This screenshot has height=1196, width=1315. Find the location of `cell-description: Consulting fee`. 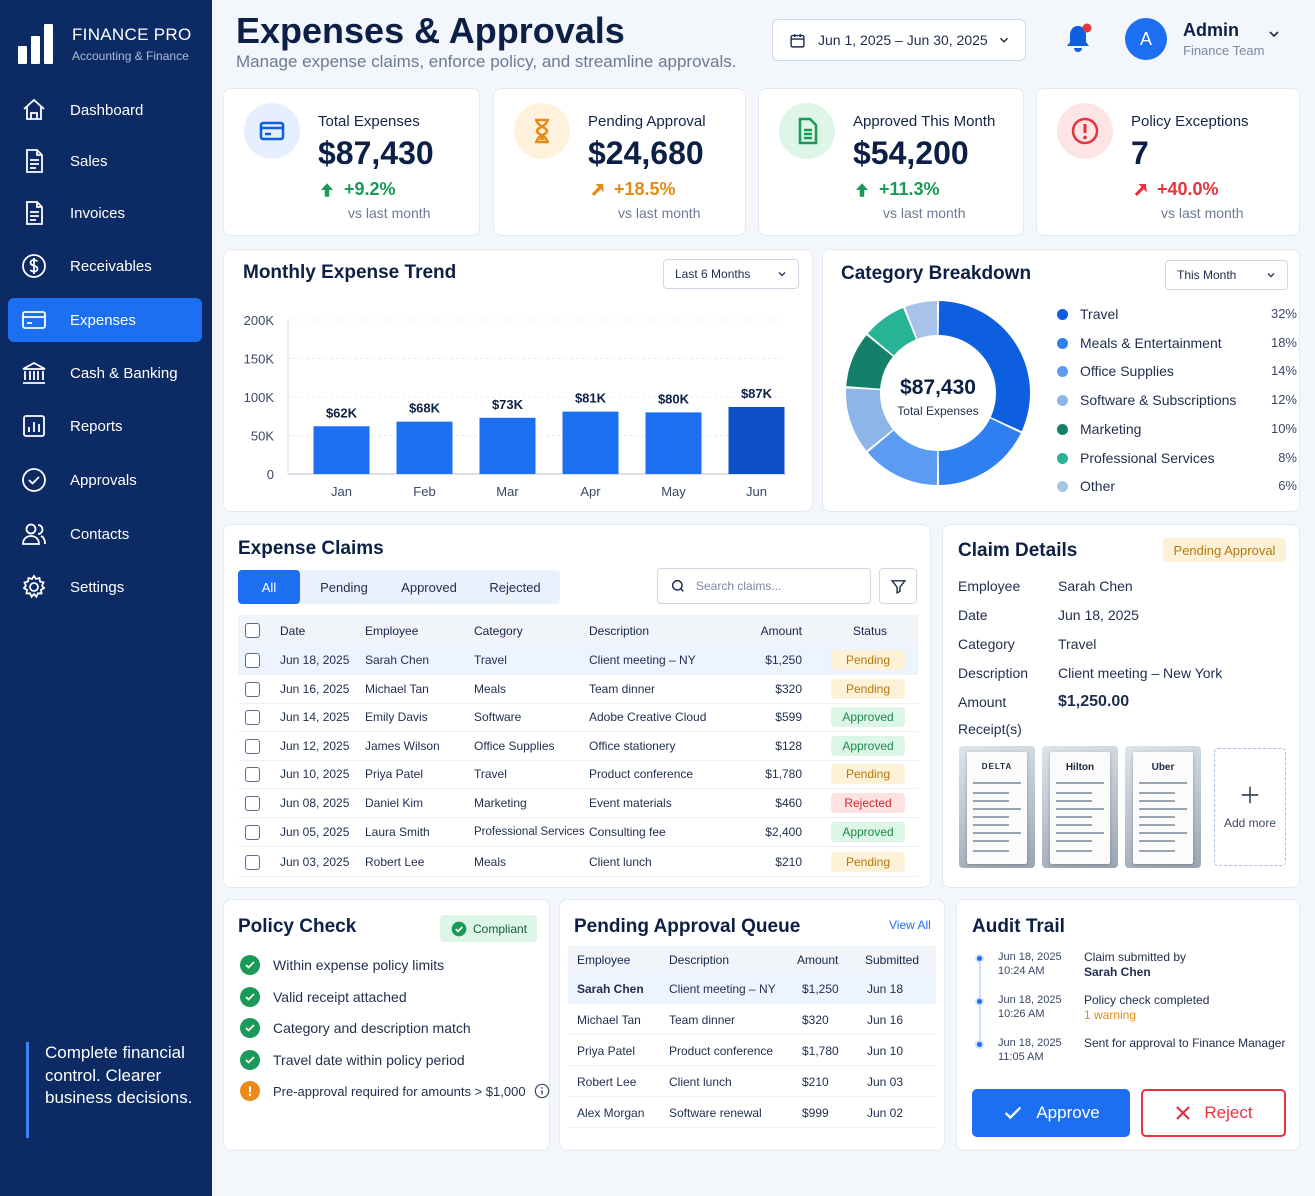

cell-description: Consulting fee is located at coordinates (627, 832).